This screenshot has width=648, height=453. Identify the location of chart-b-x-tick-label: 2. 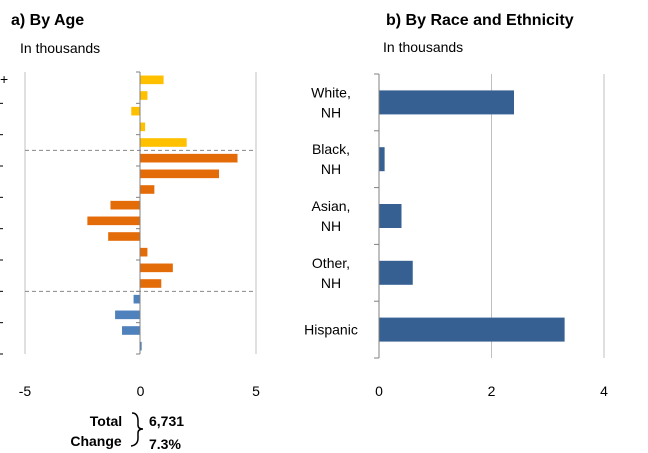
(492, 391).